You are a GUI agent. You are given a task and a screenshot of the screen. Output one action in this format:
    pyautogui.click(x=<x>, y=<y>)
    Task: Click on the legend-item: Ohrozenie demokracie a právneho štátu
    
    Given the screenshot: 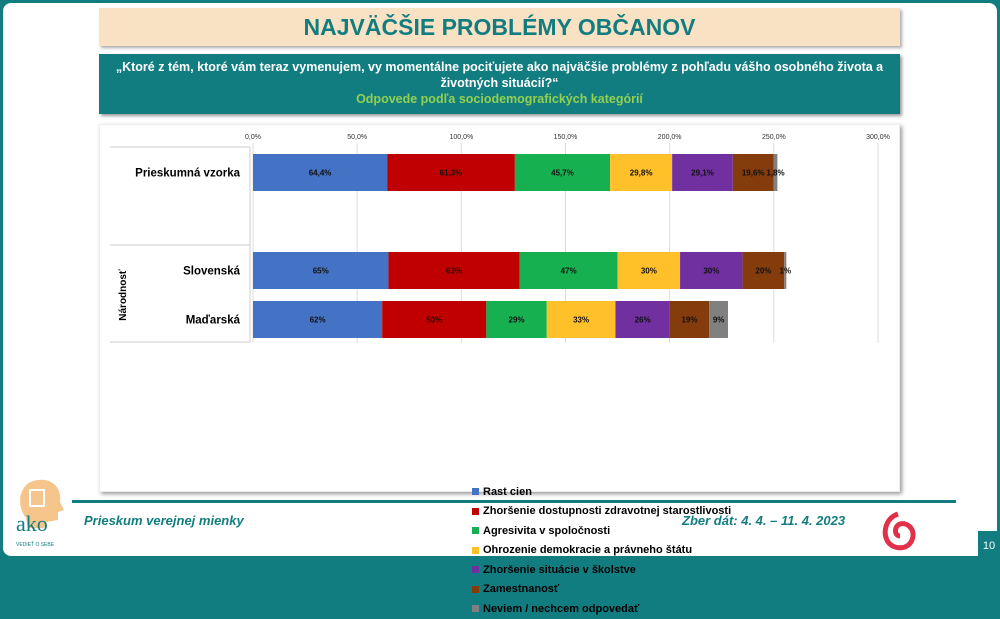 What is the action you would take?
    pyautogui.click(x=601, y=551)
    